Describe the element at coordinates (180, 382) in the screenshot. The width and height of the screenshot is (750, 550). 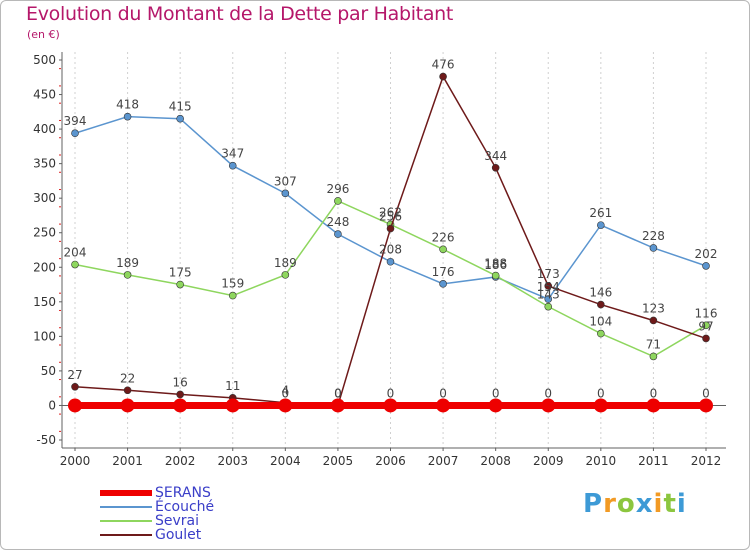
I see `data-label-goulet: 16` at that location.